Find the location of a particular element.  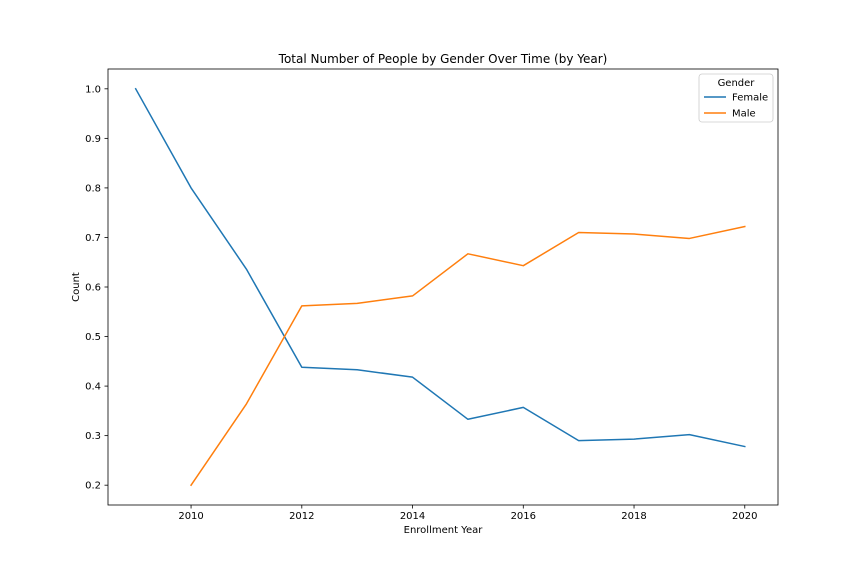

y-tick-label: 0.6 is located at coordinates (93, 288).